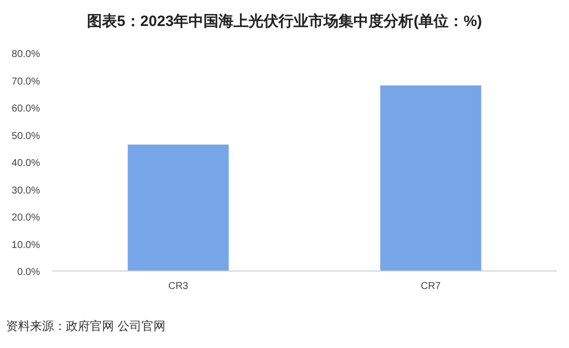  I want to click on y-tick-label: 0.0%, so click(28, 272).